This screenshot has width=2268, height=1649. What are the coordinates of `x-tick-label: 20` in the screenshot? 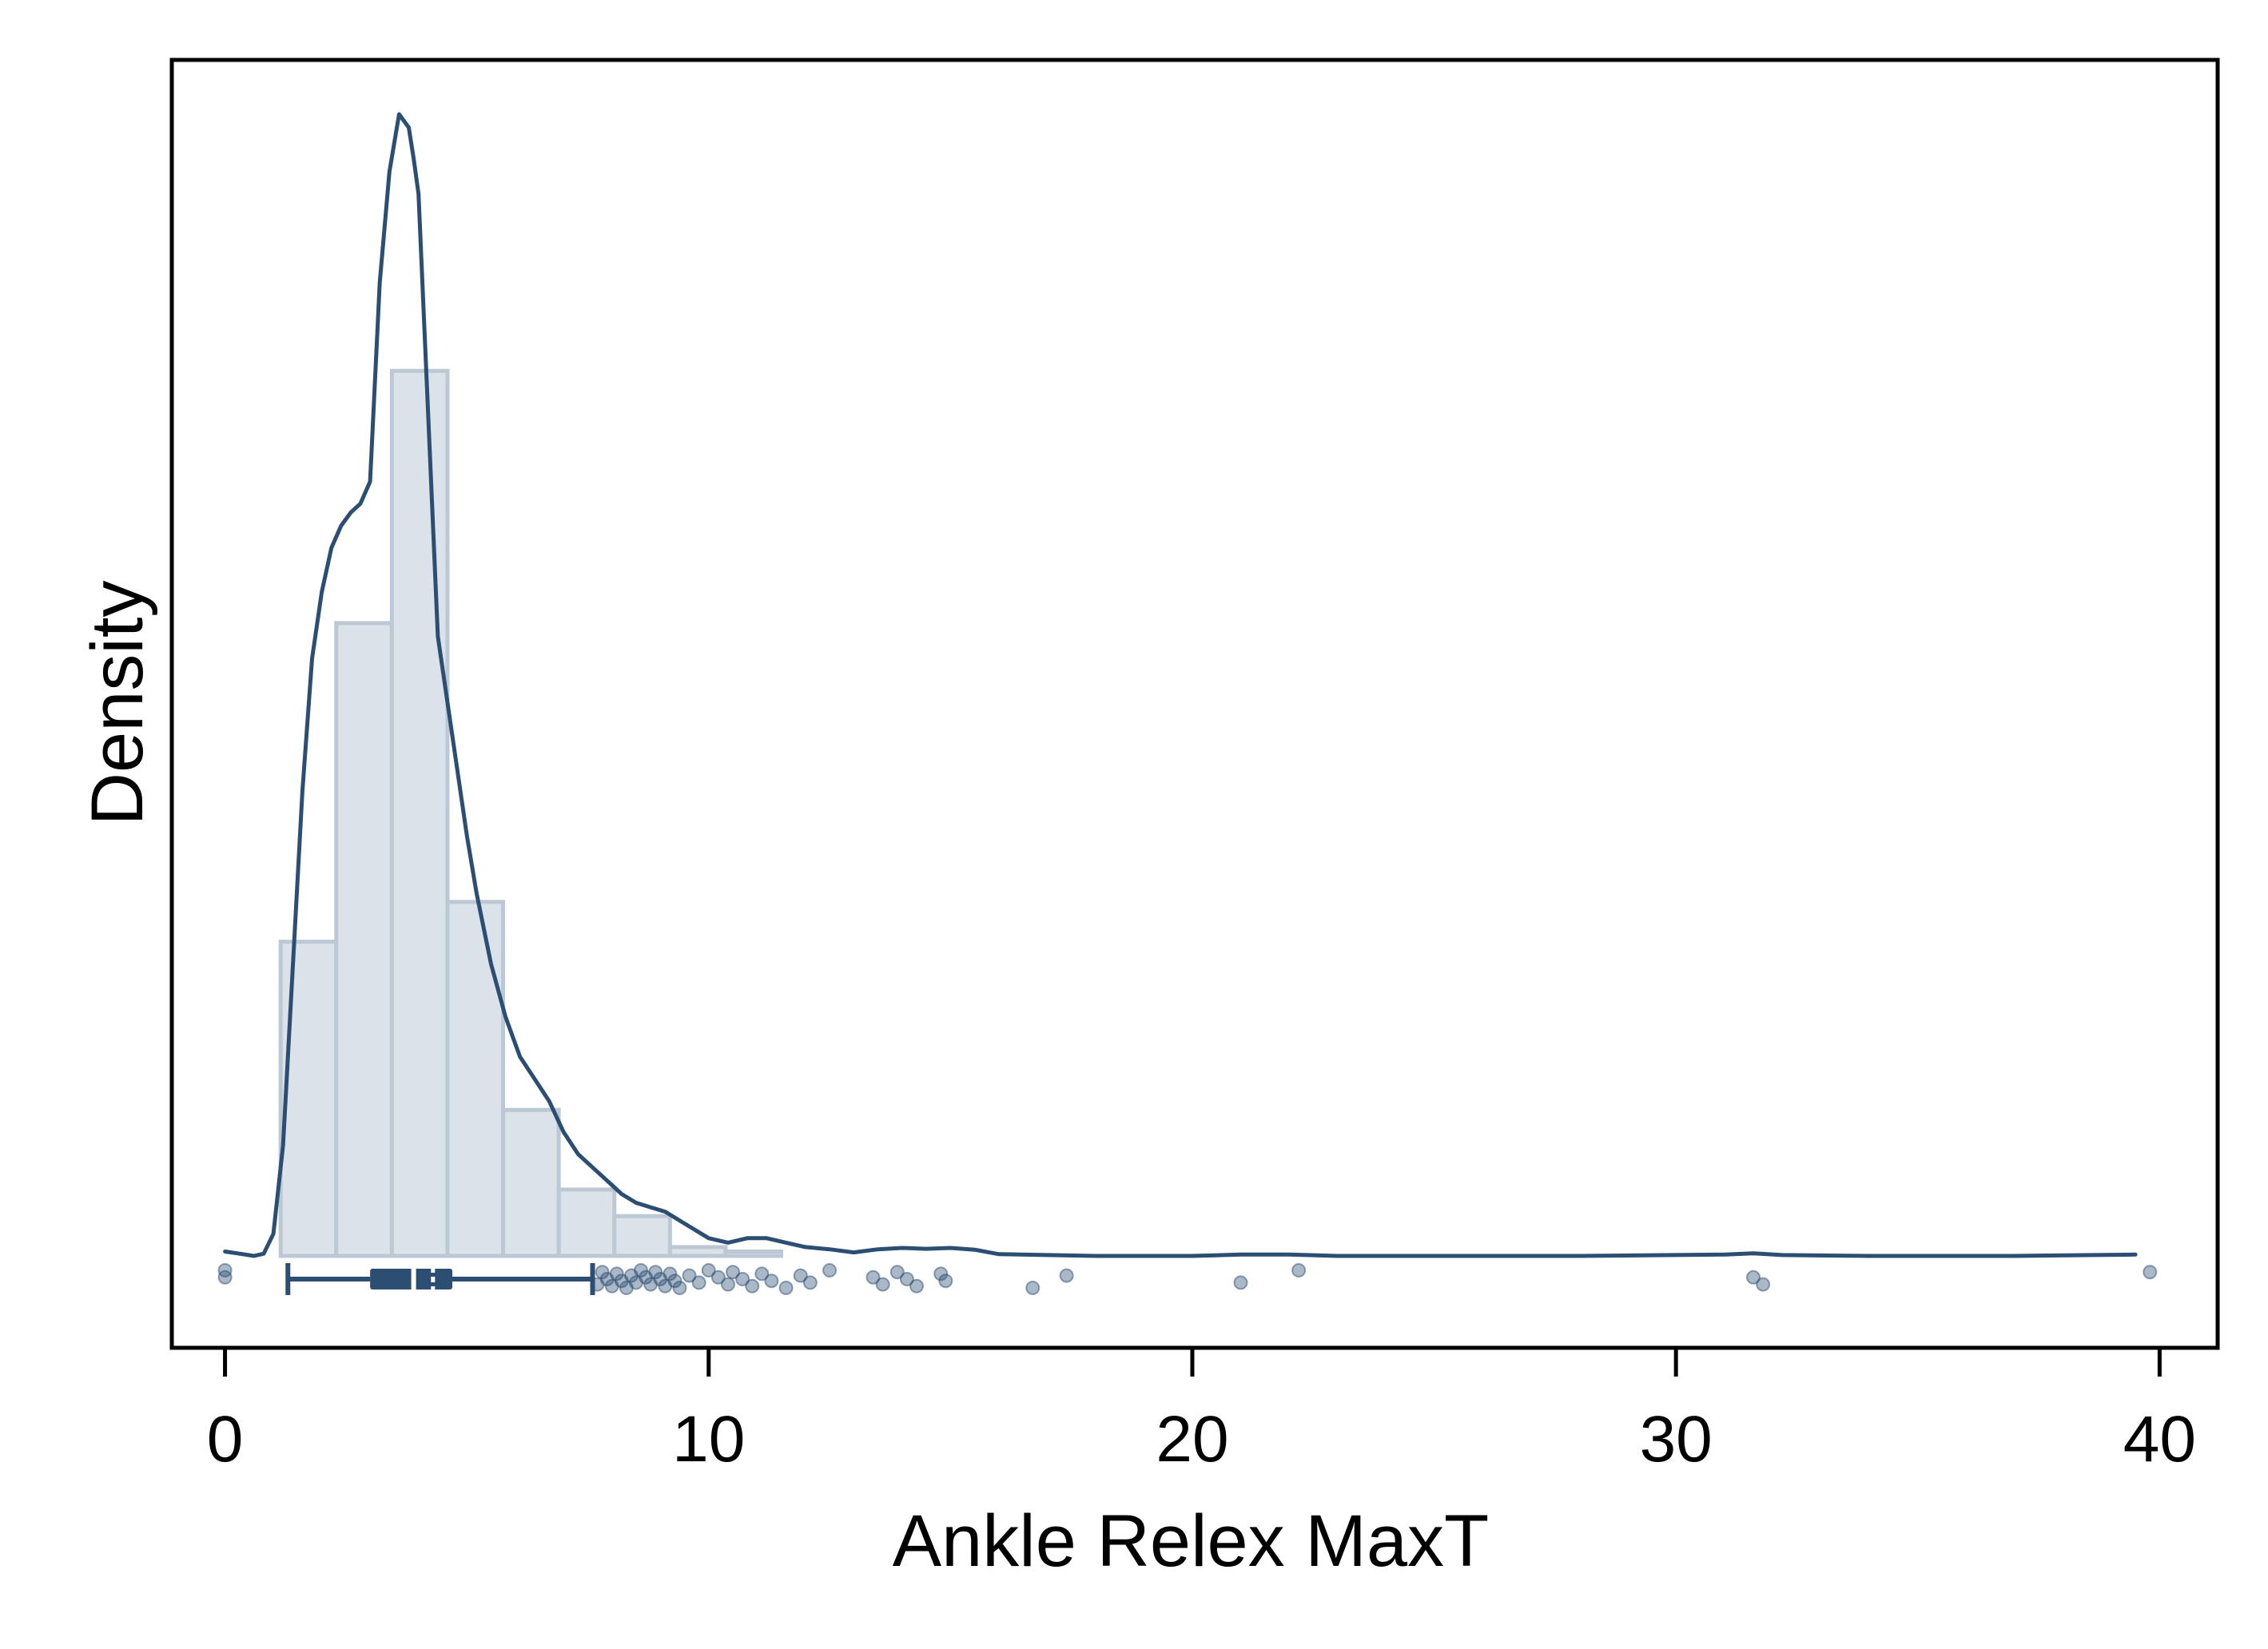 It's located at (1192, 1439).